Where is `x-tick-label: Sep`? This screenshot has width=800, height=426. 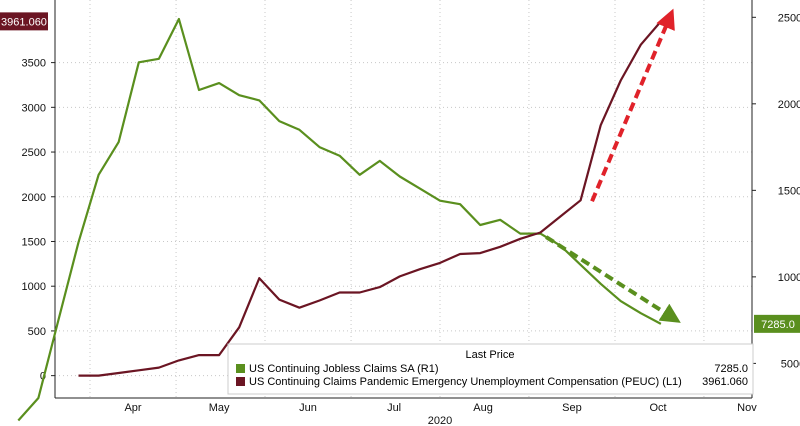 x-tick-label: Sep is located at coordinates (572, 408).